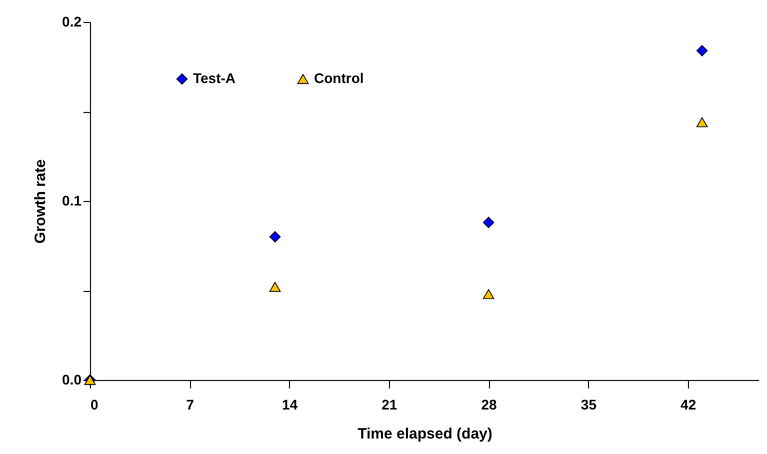 Image resolution: width=767 pixels, height=454 pixels. I want to click on x-tick-label: 21, so click(390, 404).